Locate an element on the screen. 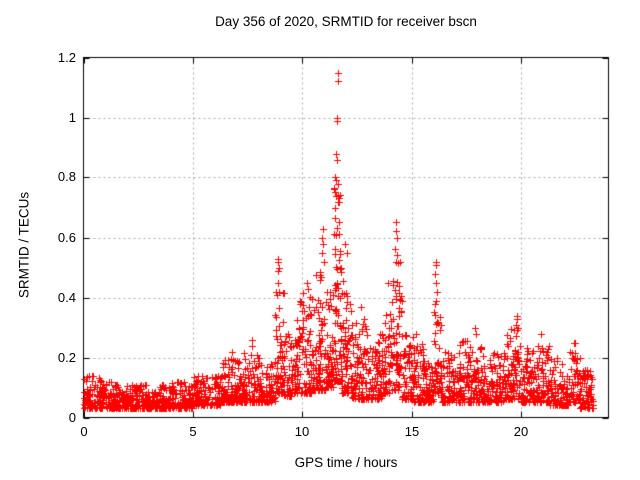 The width and height of the screenshot is (640, 480). x-tick-label: 20 is located at coordinates (521, 431).